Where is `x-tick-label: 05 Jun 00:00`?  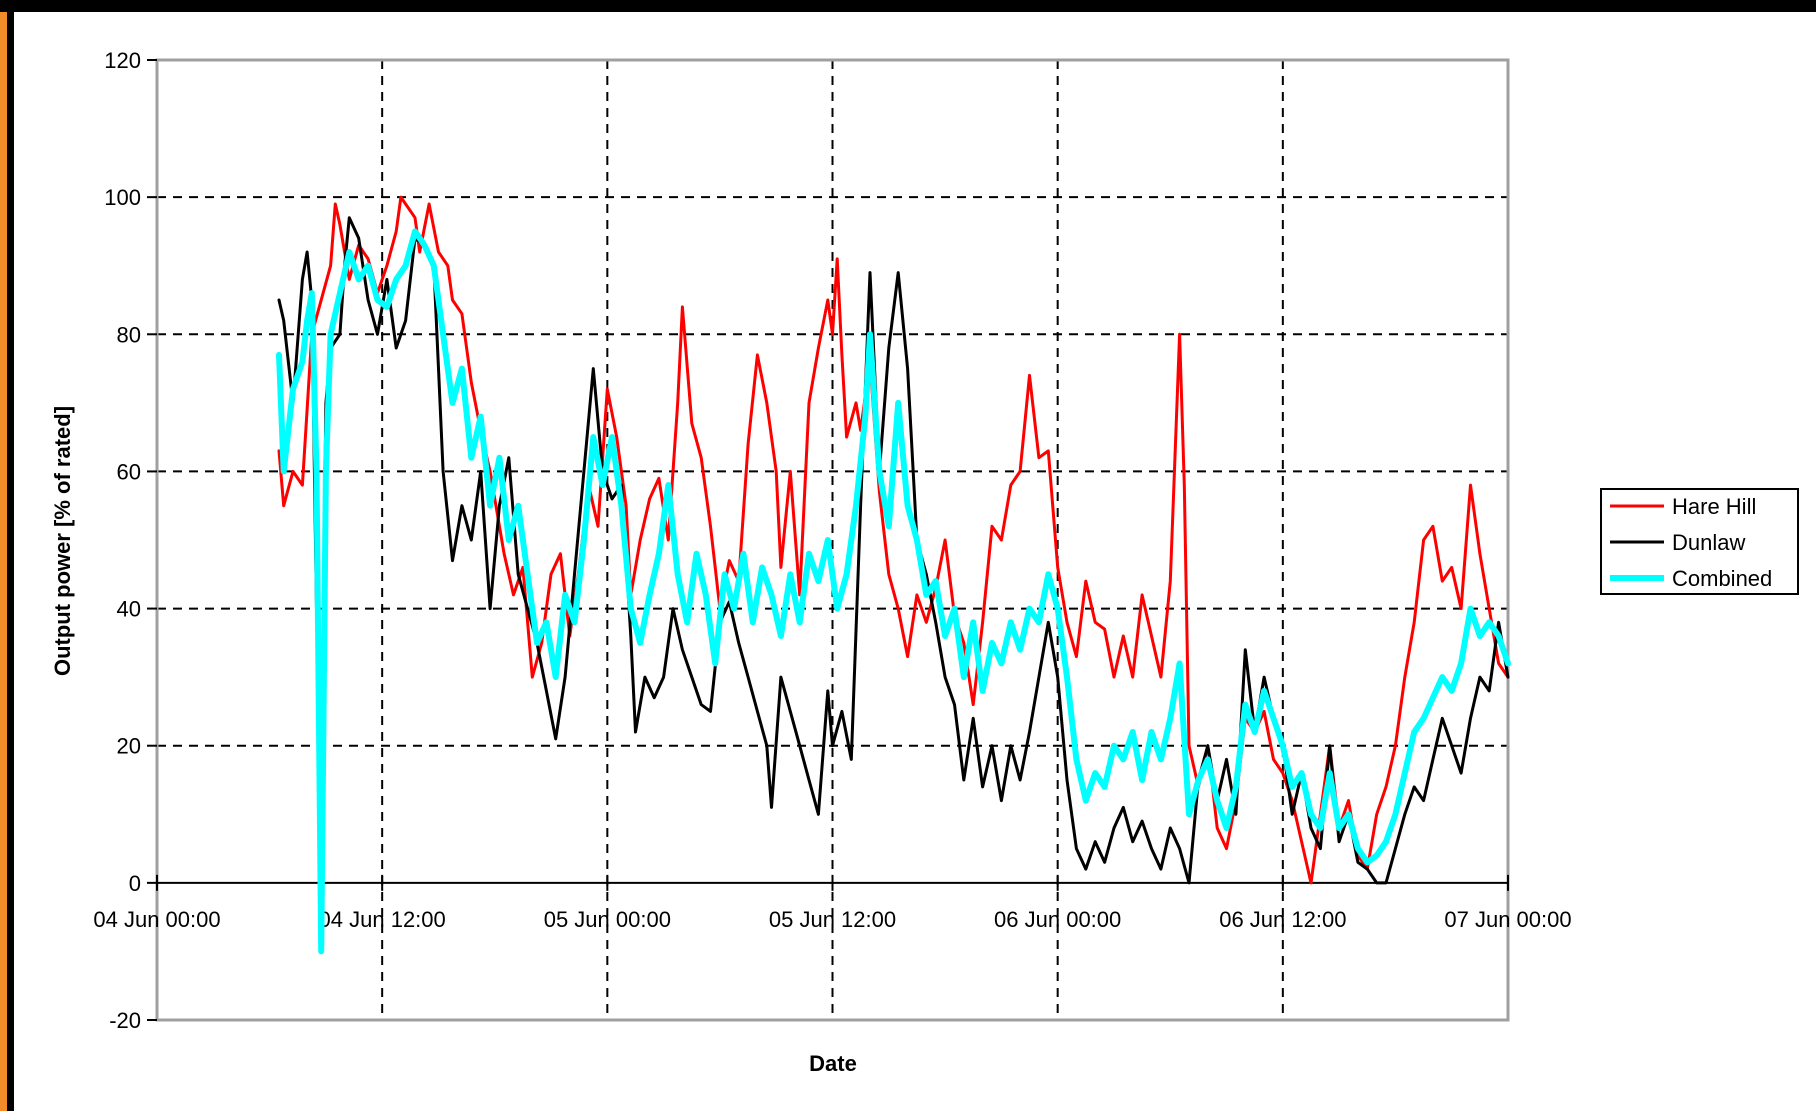
x-tick-label: 05 Jun 00:00 is located at coordinates (607, 919).